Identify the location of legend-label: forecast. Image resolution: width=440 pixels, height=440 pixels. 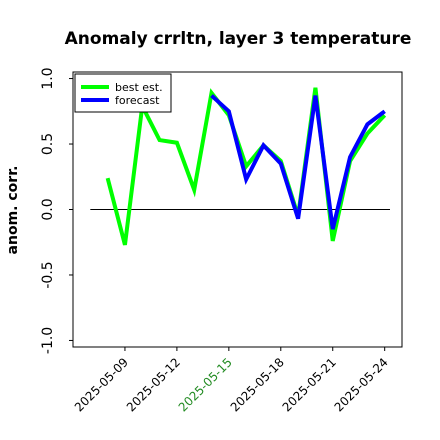
(137, 100).